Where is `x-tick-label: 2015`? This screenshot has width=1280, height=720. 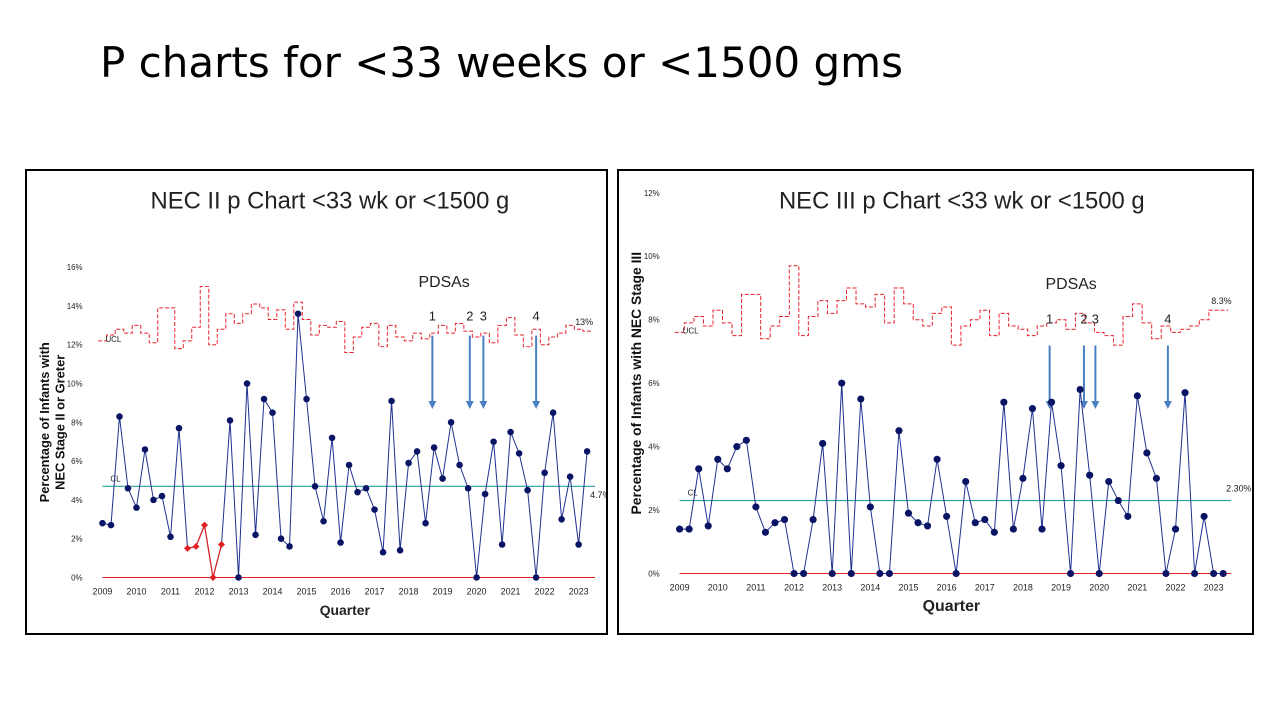 x-tick-label: 2015 is located at coordinates (909, 587).